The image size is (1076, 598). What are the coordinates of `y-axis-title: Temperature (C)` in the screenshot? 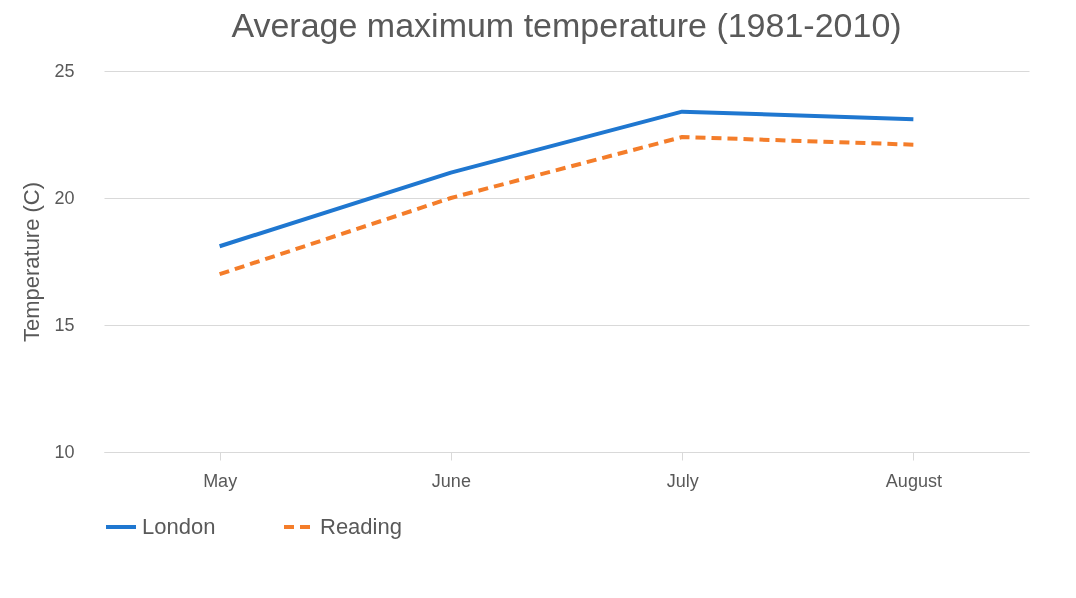 It's located at (32, 262).